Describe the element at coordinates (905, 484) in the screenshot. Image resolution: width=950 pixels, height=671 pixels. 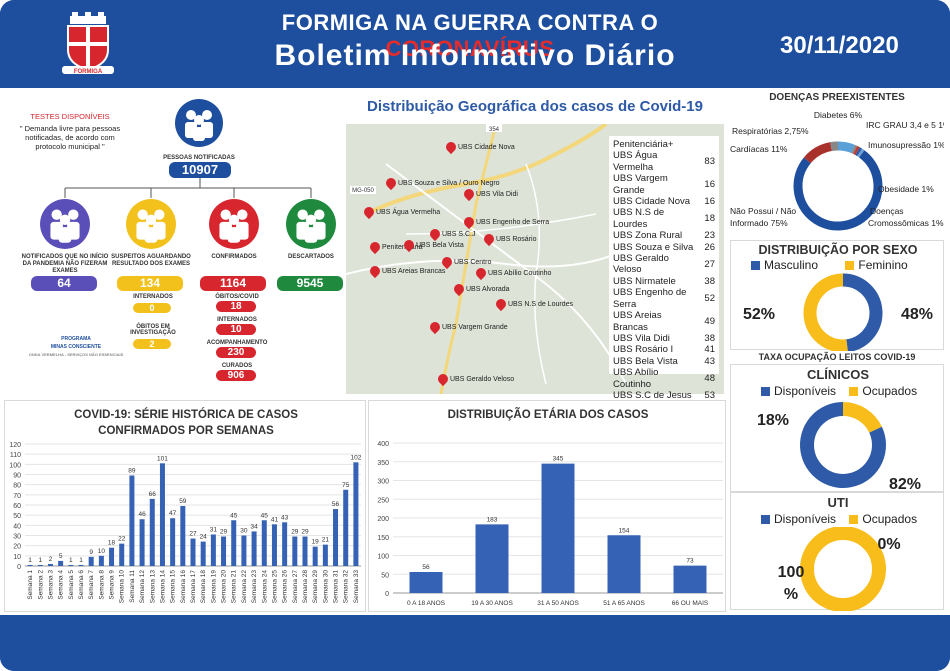
I see `available-percent: 82%` at that location.